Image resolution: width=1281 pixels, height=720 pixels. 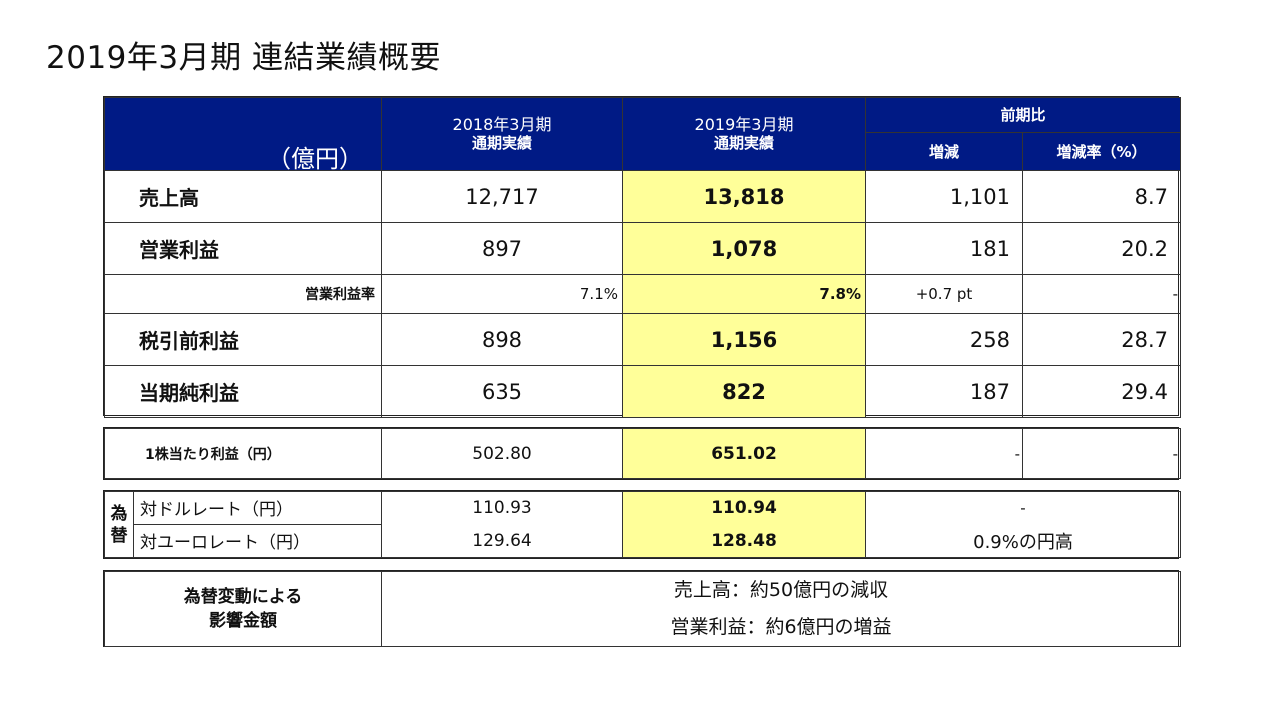 What do you see at coordinates (743, 143) in the screenshot?
I see `curr-year-header-line2: 通期実績` at bounding box center [743, 143].